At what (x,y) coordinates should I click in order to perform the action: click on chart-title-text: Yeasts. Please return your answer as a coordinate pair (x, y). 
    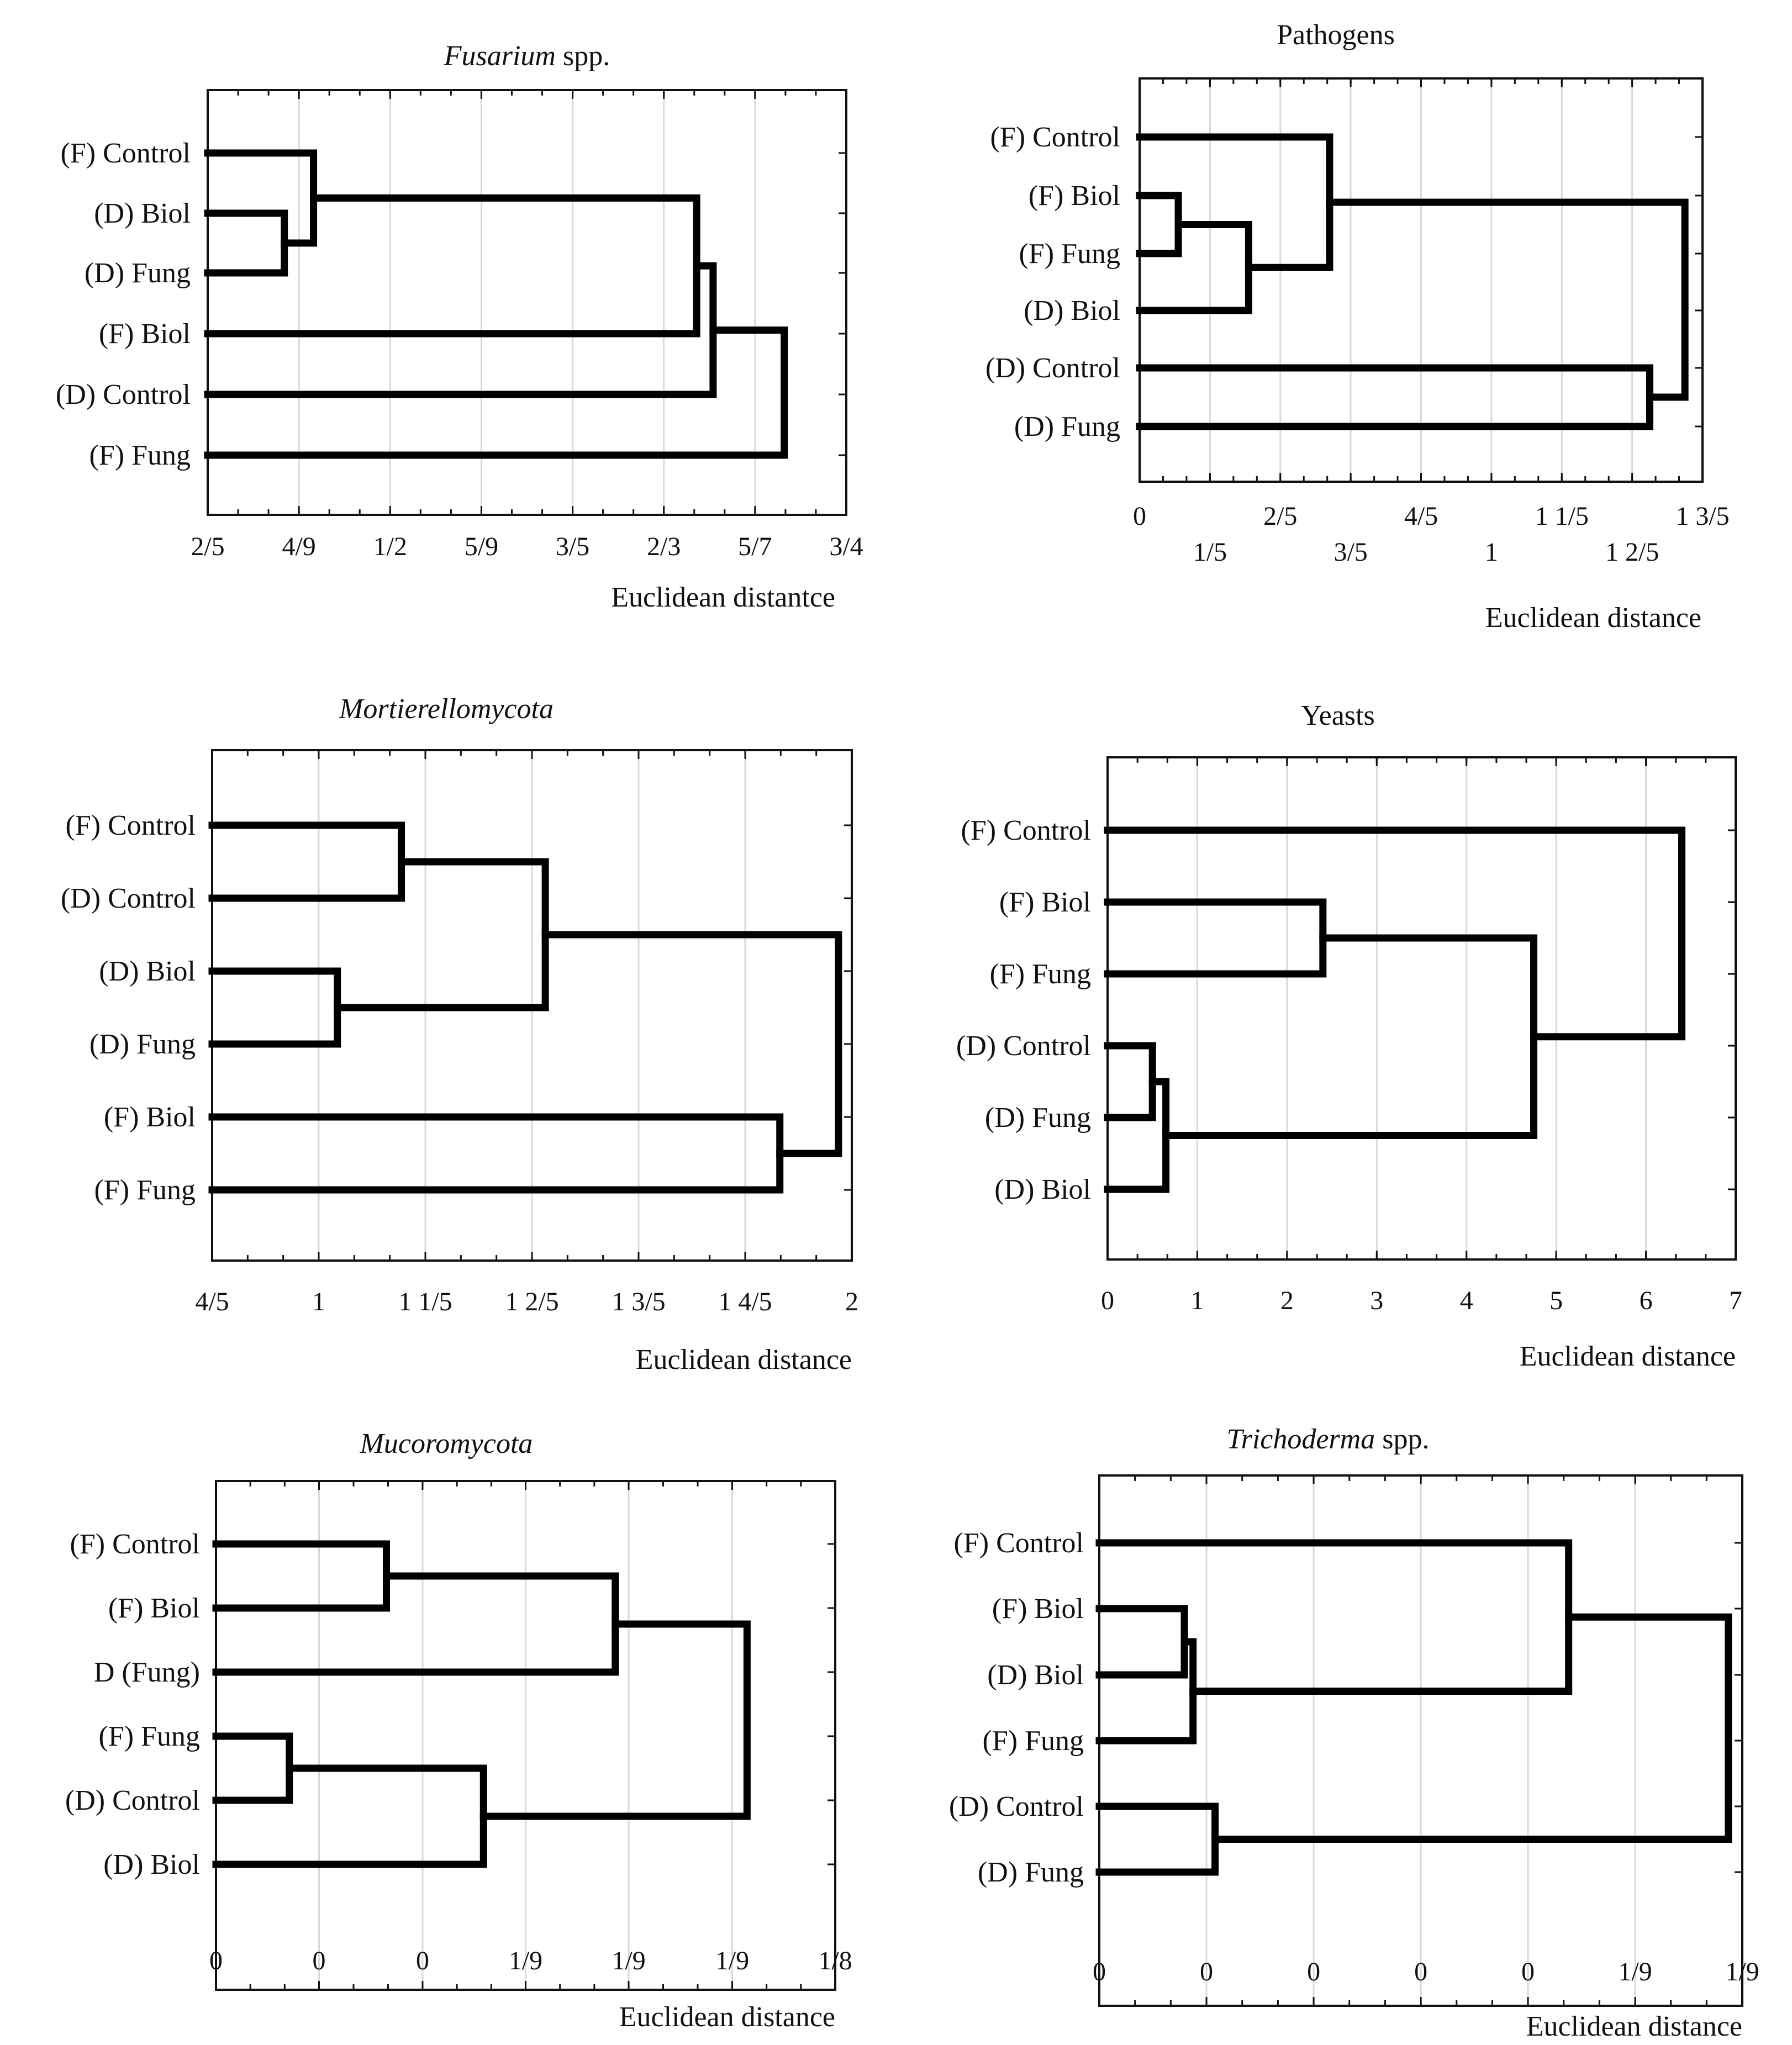
    Looking at the image, I should click on (1337, 716).